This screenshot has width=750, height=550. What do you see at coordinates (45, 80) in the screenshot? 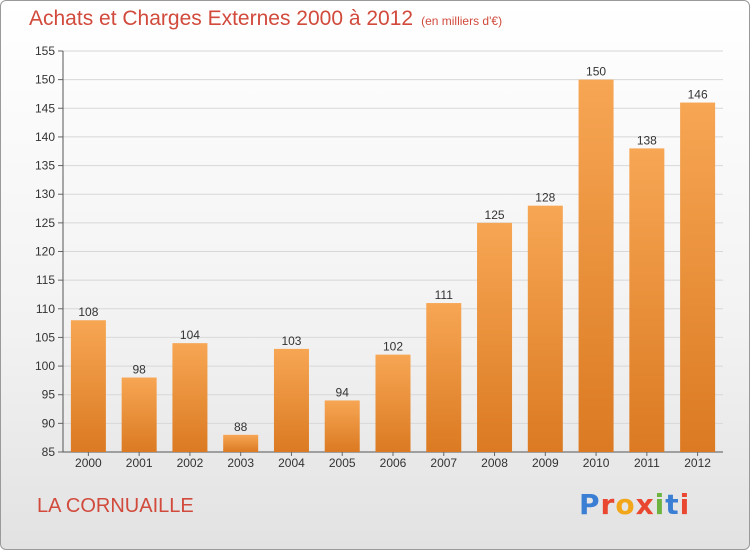
I see `y-tick-label: 150` at bounding box center [45, 80].